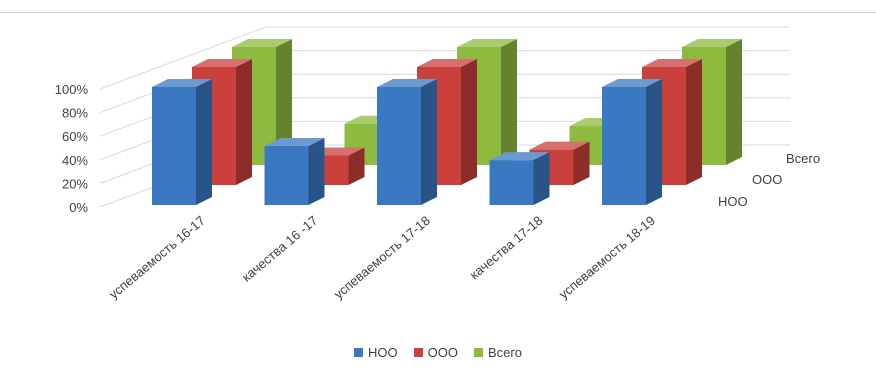  What do you see at coordinates (418, 352) in the screenshot?
I see `legend-swatch-ooo` at bounding box center [418, 352].